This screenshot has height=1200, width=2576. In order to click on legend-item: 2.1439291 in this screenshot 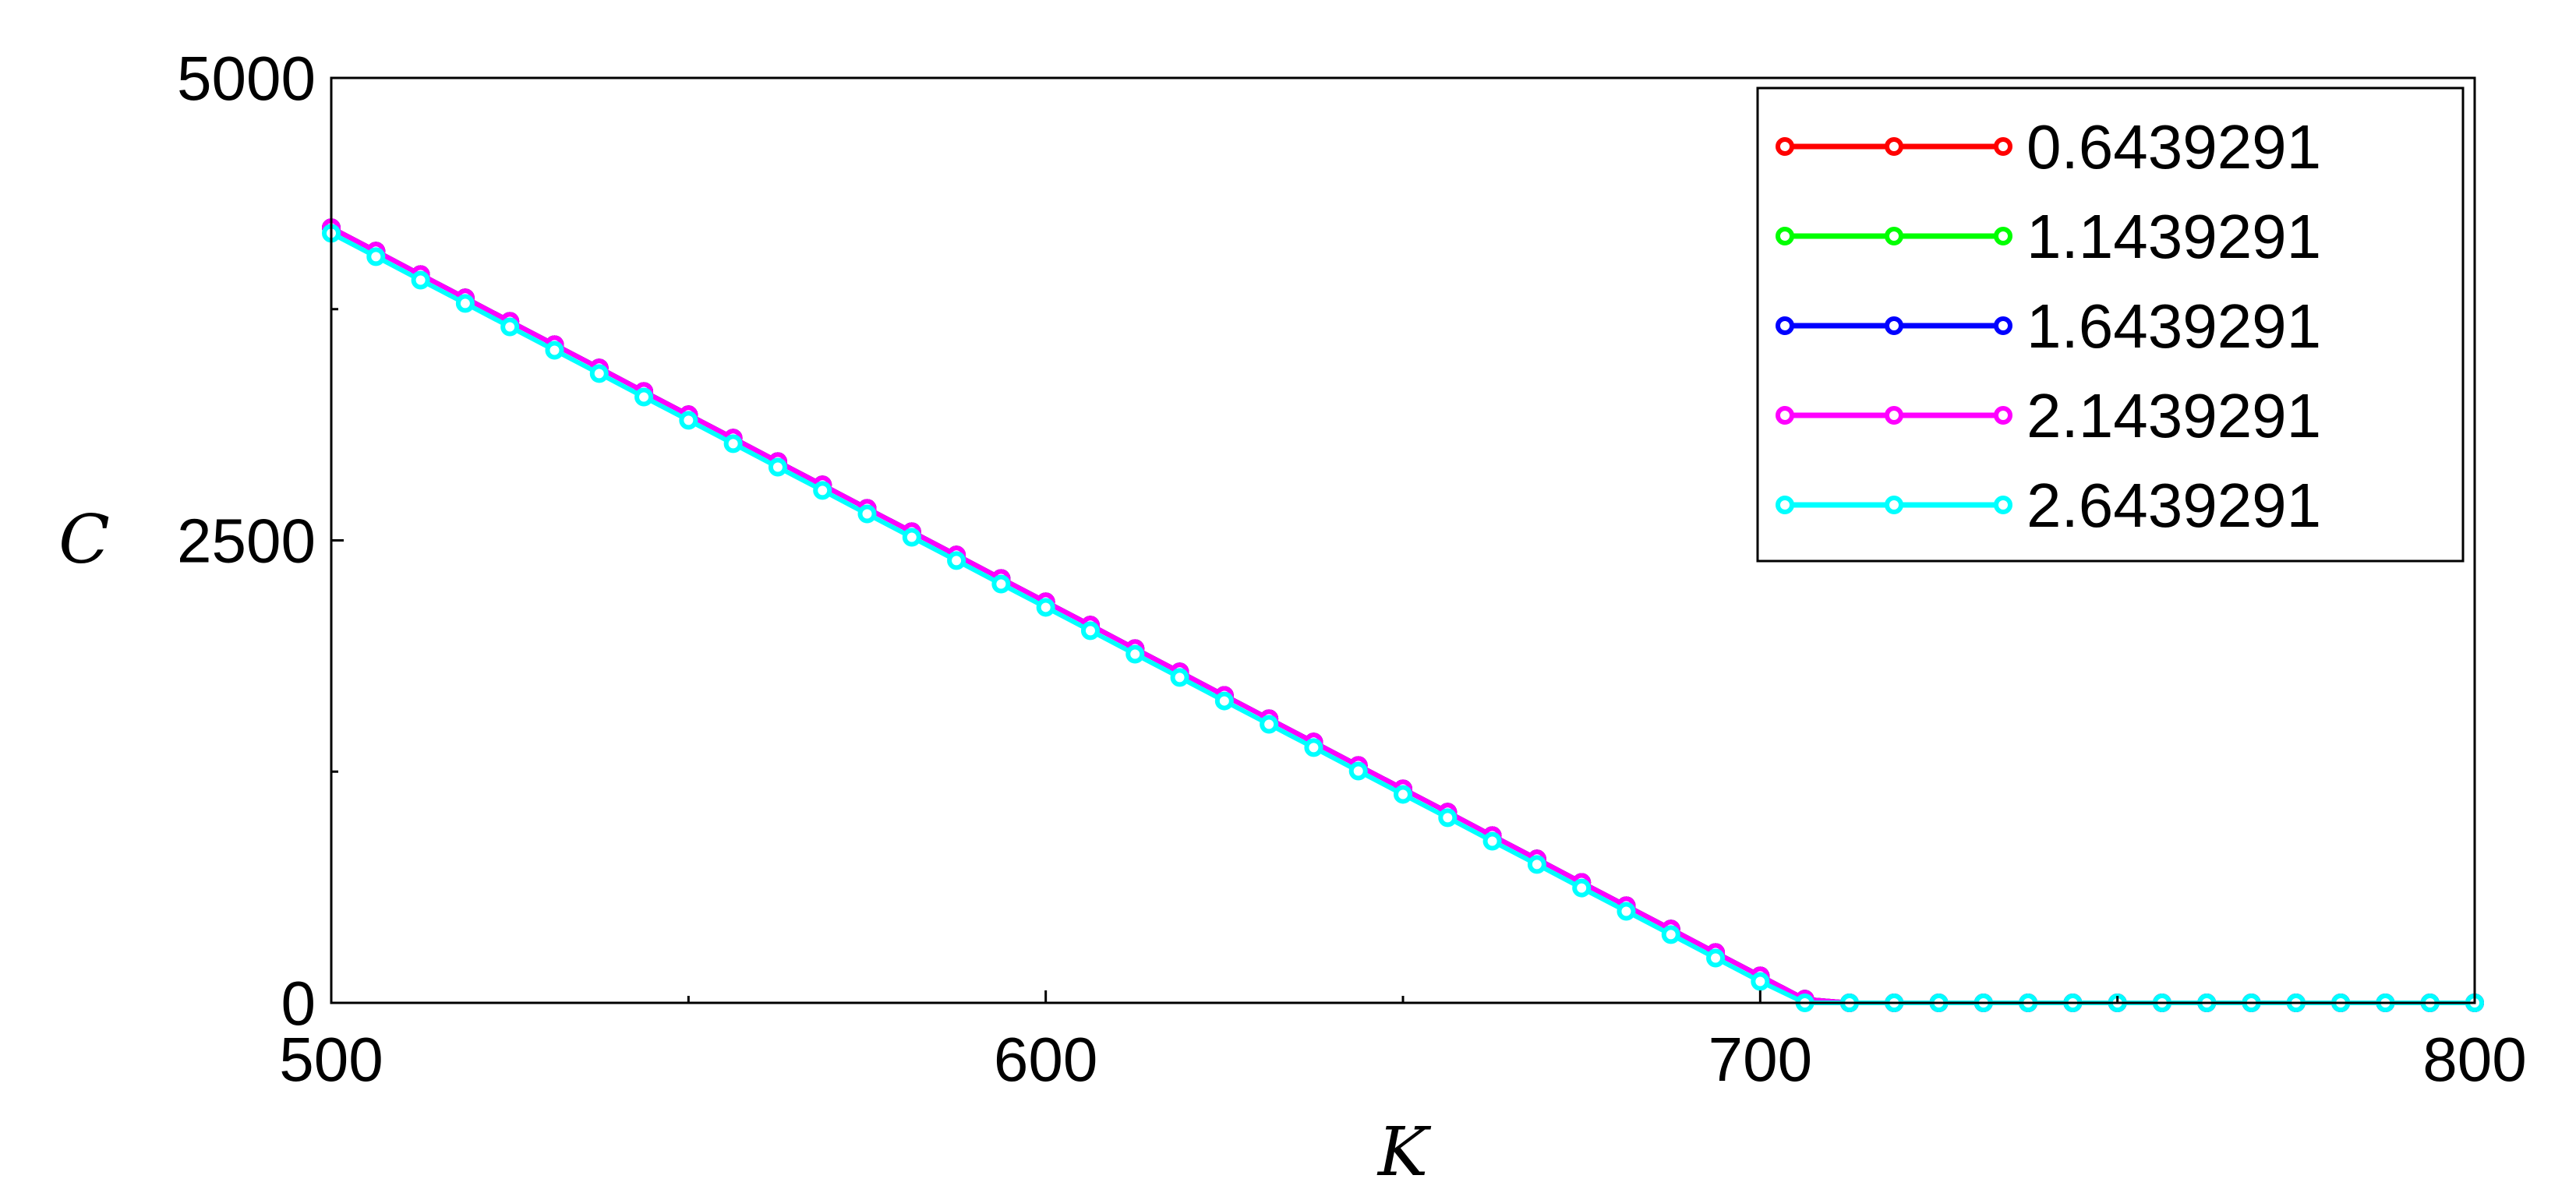, I will do `click(2048, 416)`.